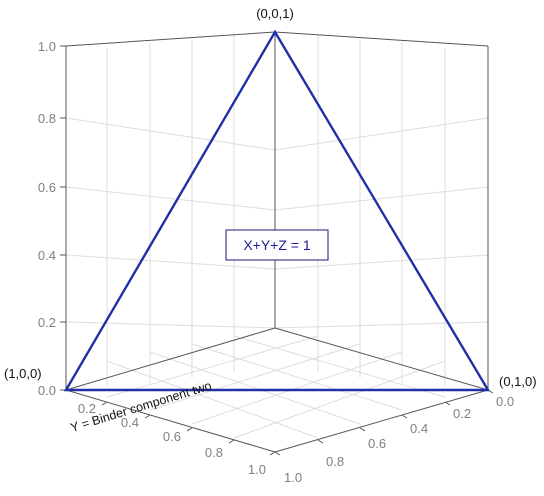 The width and height of the screenshot is (544, 496). What do you see at coordinates (276, 387) in the screenshot?
I see `floor-grid` at bounding box center [276, 387].